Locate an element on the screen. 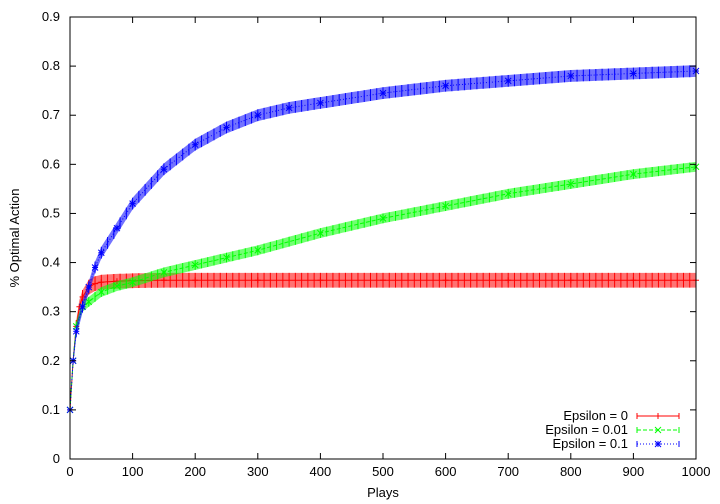 The width and height of the screenshot is (720, 504). x-tick-label: 600 is located at coordinates (446, 471).